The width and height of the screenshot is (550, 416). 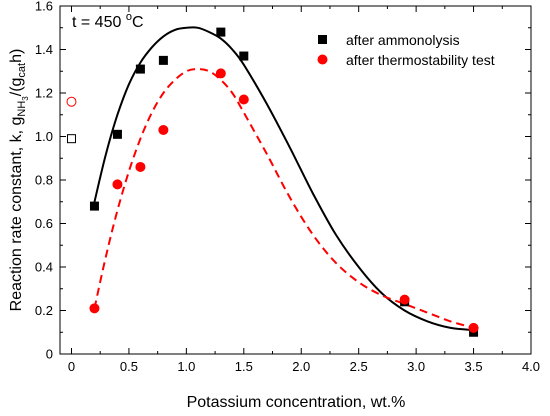 What do you see at coordinates (44, 223) in the screenshot?
I see `y-tick-label: 0.6` at bounding box center [44, 223].